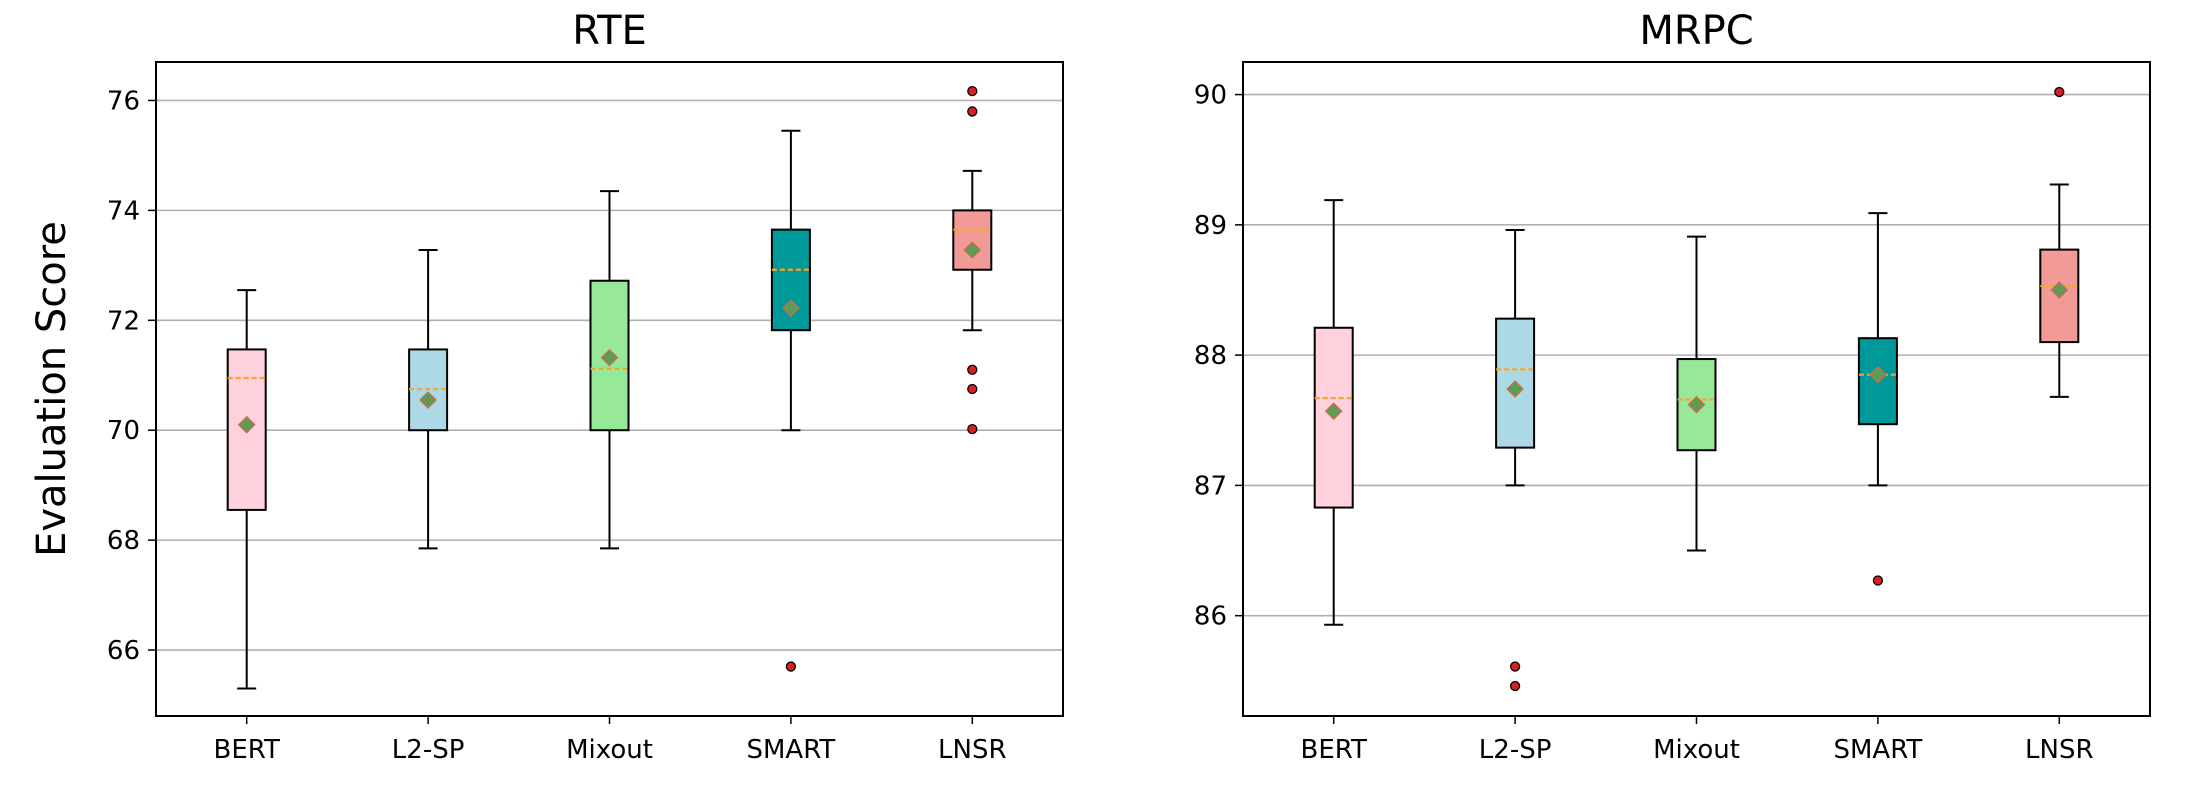 This screenshot has height=788, width=2194. Describe the element at coordinates (1210, 226) in the screenshot. I see `y-tick-label: 89` at that location.